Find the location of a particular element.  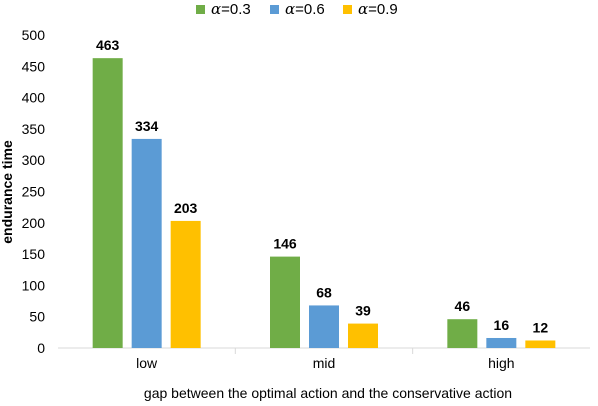

data-label: 39 is located at coordinates (363, 311).